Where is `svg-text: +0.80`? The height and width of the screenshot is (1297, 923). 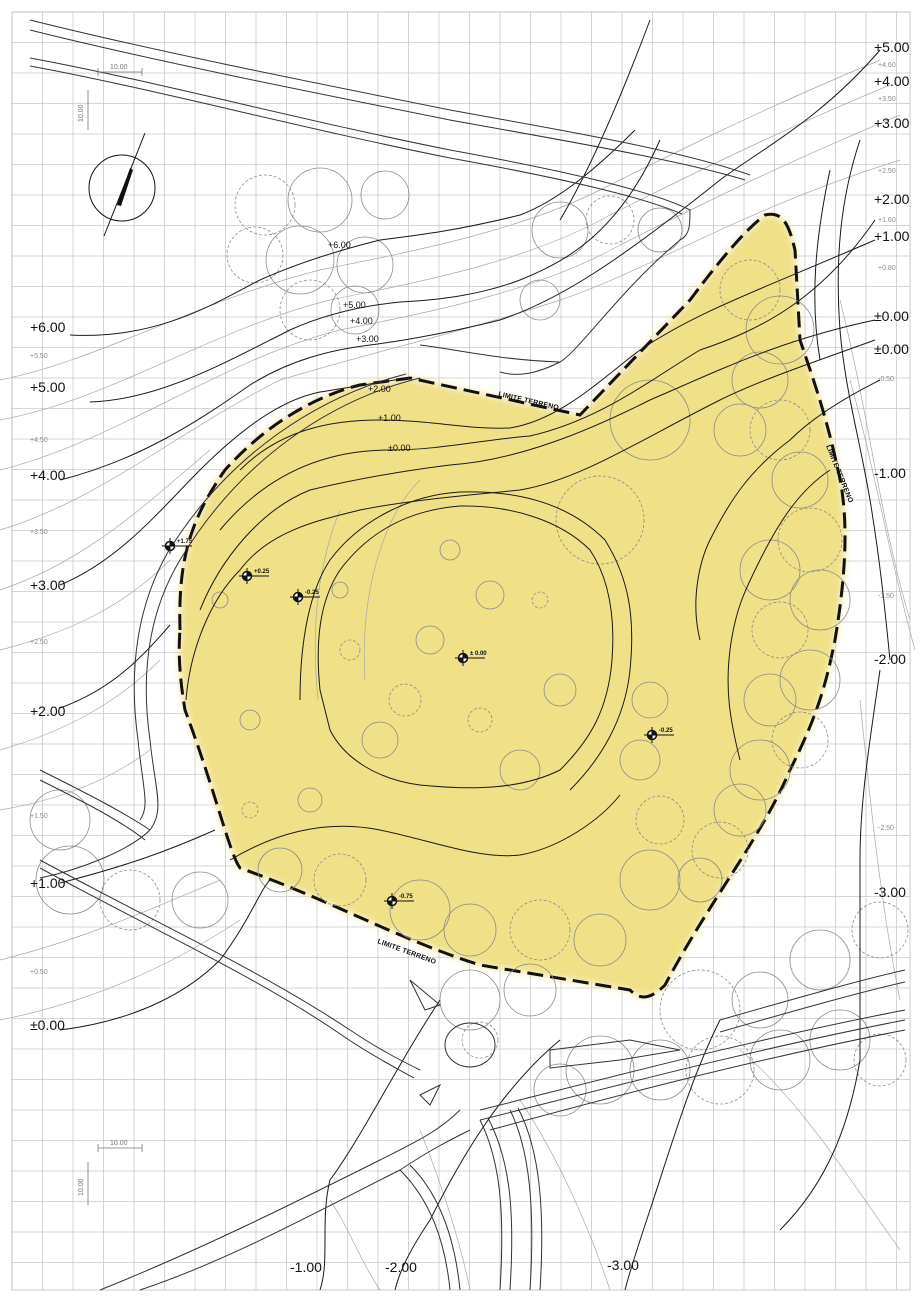 svg-text: +0.80 is located at coordinates (887, 268).